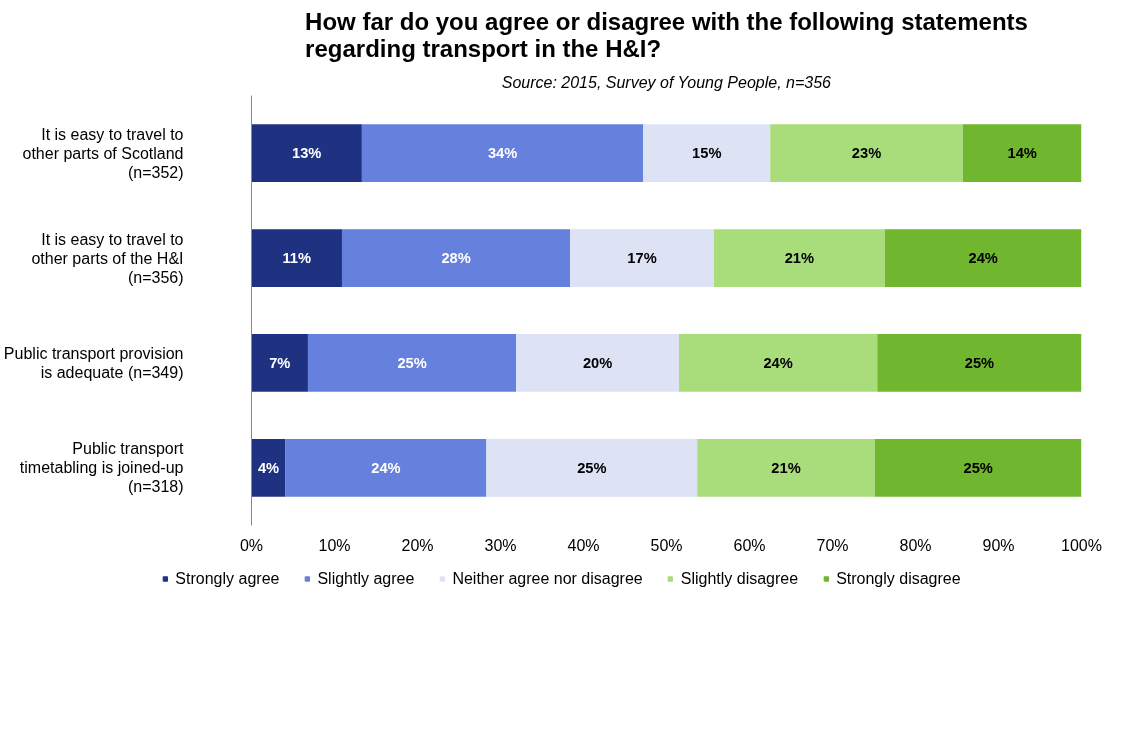 This screenshot has width=1134, height=744. I want to click on x-tick-label: 70%, so click(832, 545).